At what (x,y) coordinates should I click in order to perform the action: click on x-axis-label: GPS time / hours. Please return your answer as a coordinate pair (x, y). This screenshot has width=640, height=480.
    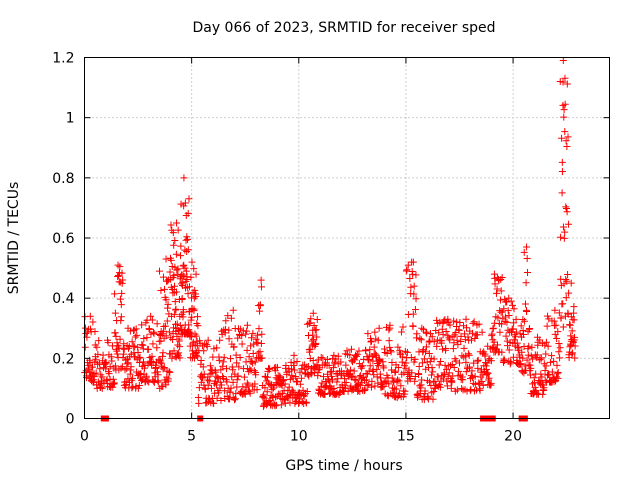
    Looking at the image, I should click on (343, 466).